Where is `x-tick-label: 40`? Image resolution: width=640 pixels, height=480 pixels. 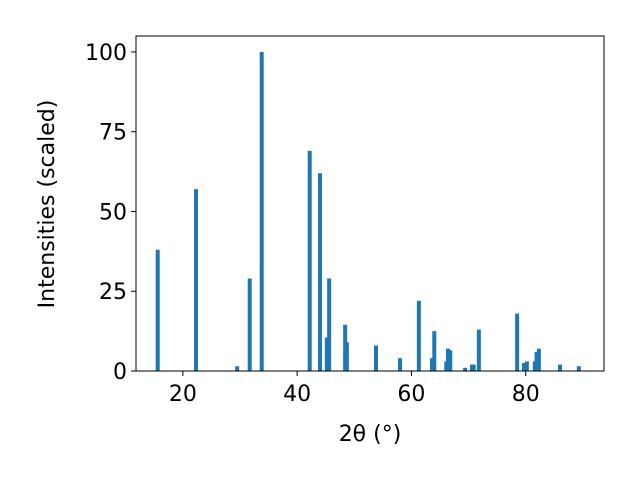 x-tick-label: 40 is located at coordinates (297, 394).